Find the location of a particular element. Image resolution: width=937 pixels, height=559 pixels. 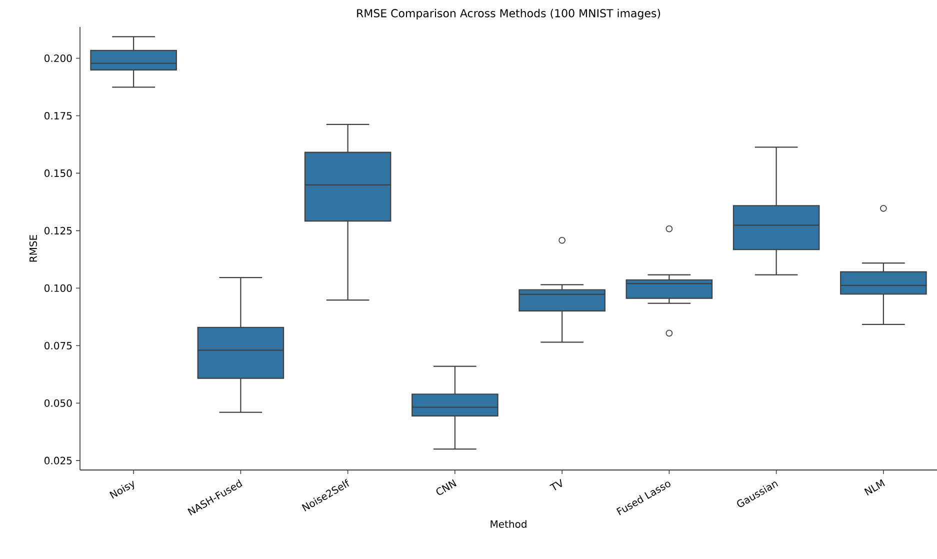

y-tick-label: 0.175 is located at coordinates (58, 116).